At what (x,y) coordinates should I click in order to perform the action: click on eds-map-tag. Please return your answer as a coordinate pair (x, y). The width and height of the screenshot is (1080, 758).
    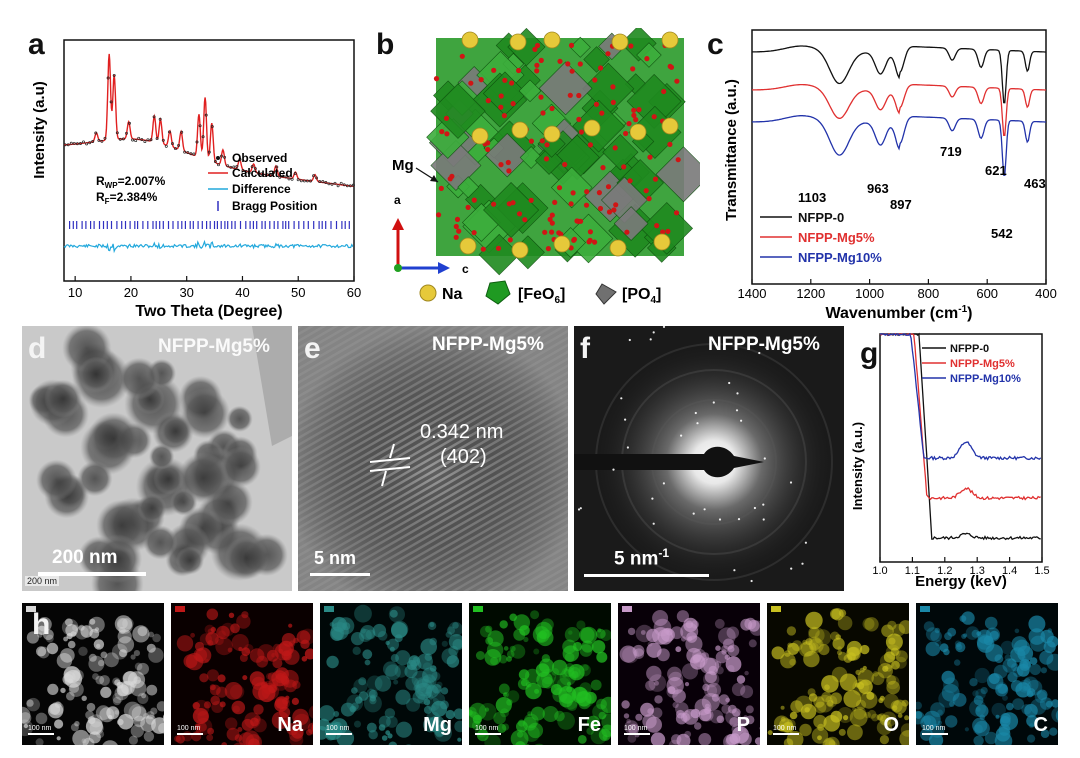
    Looking at the image, I should click on (31, 609).